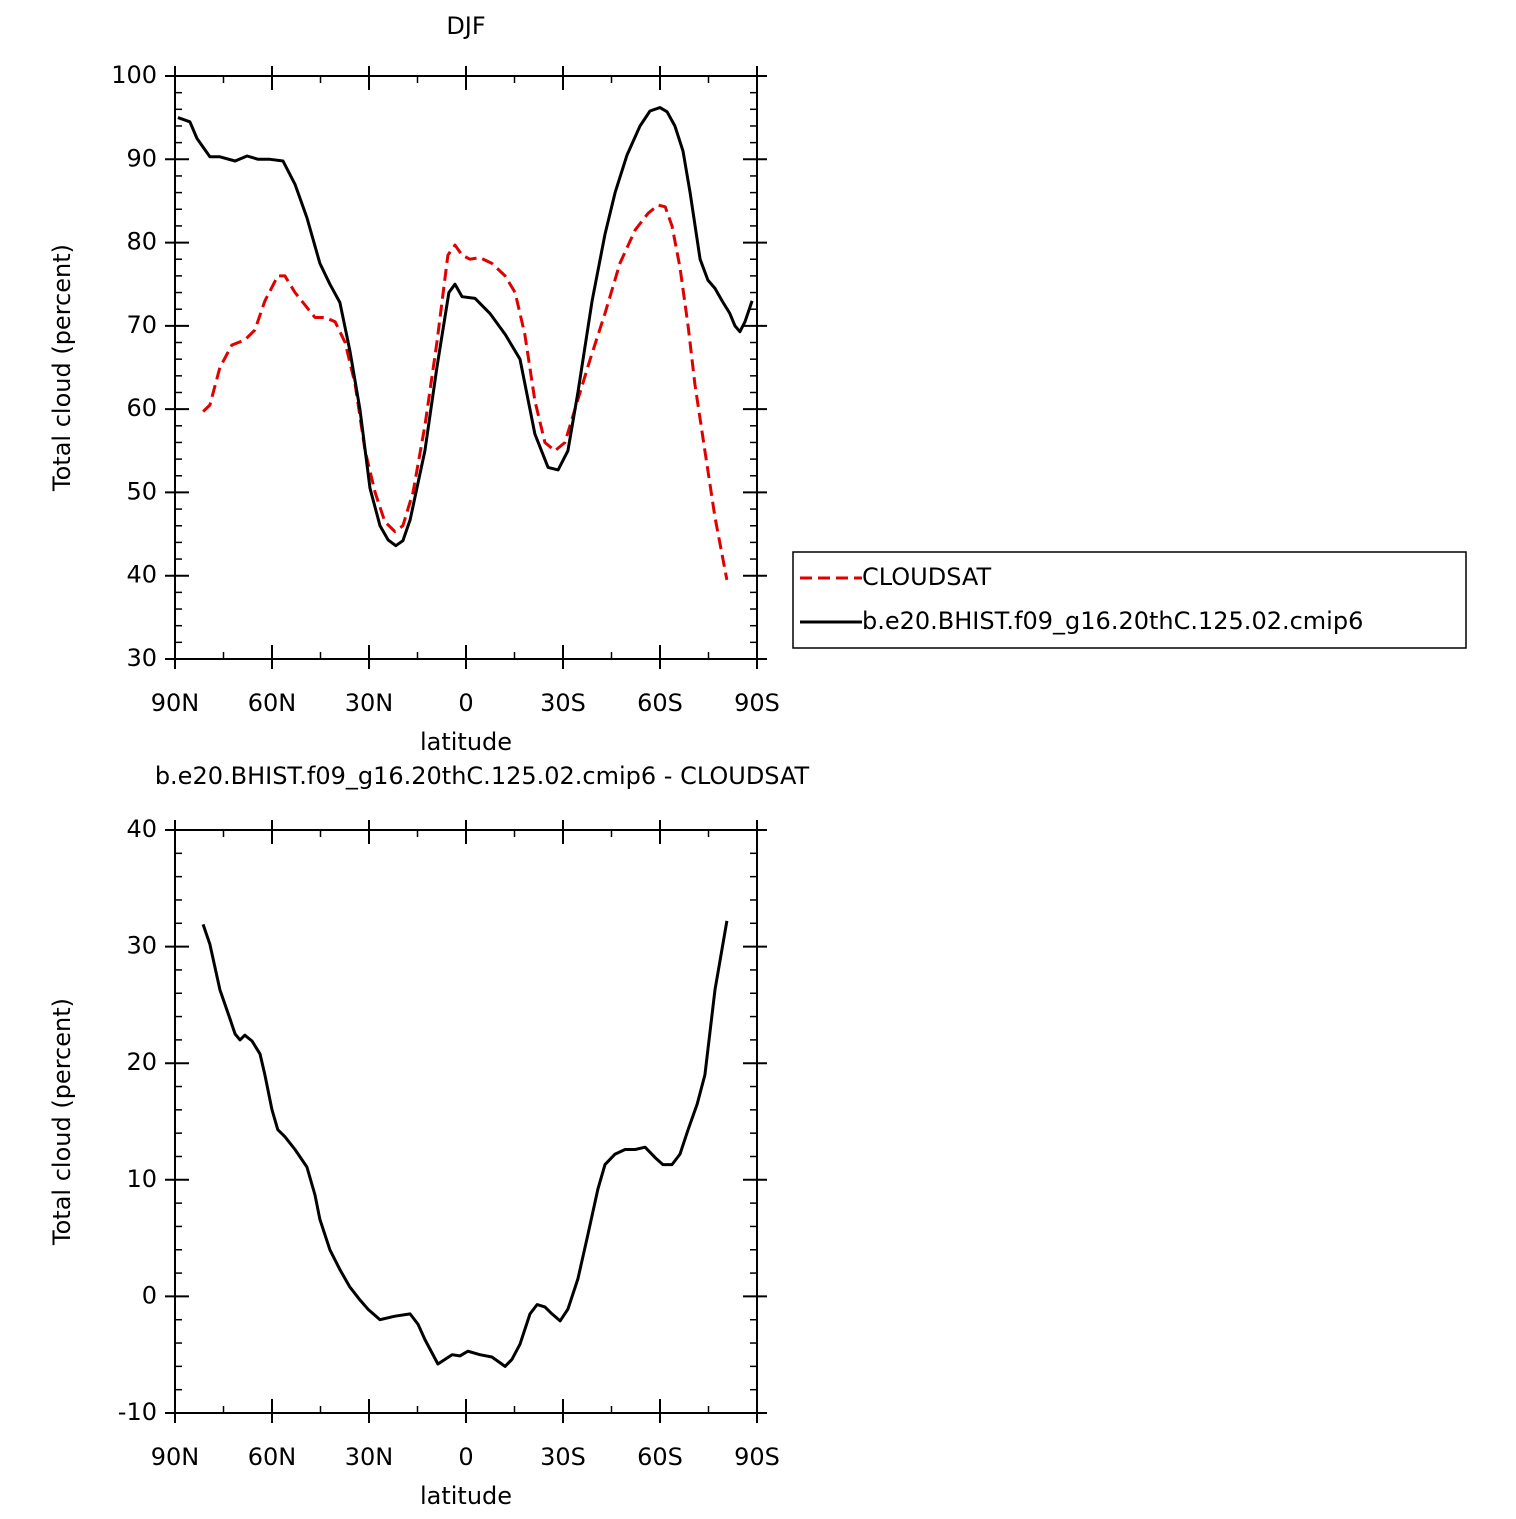  Describe the element at coordinates (465, 26) in the screenshot. I see `chart-title: DJF` at that location.